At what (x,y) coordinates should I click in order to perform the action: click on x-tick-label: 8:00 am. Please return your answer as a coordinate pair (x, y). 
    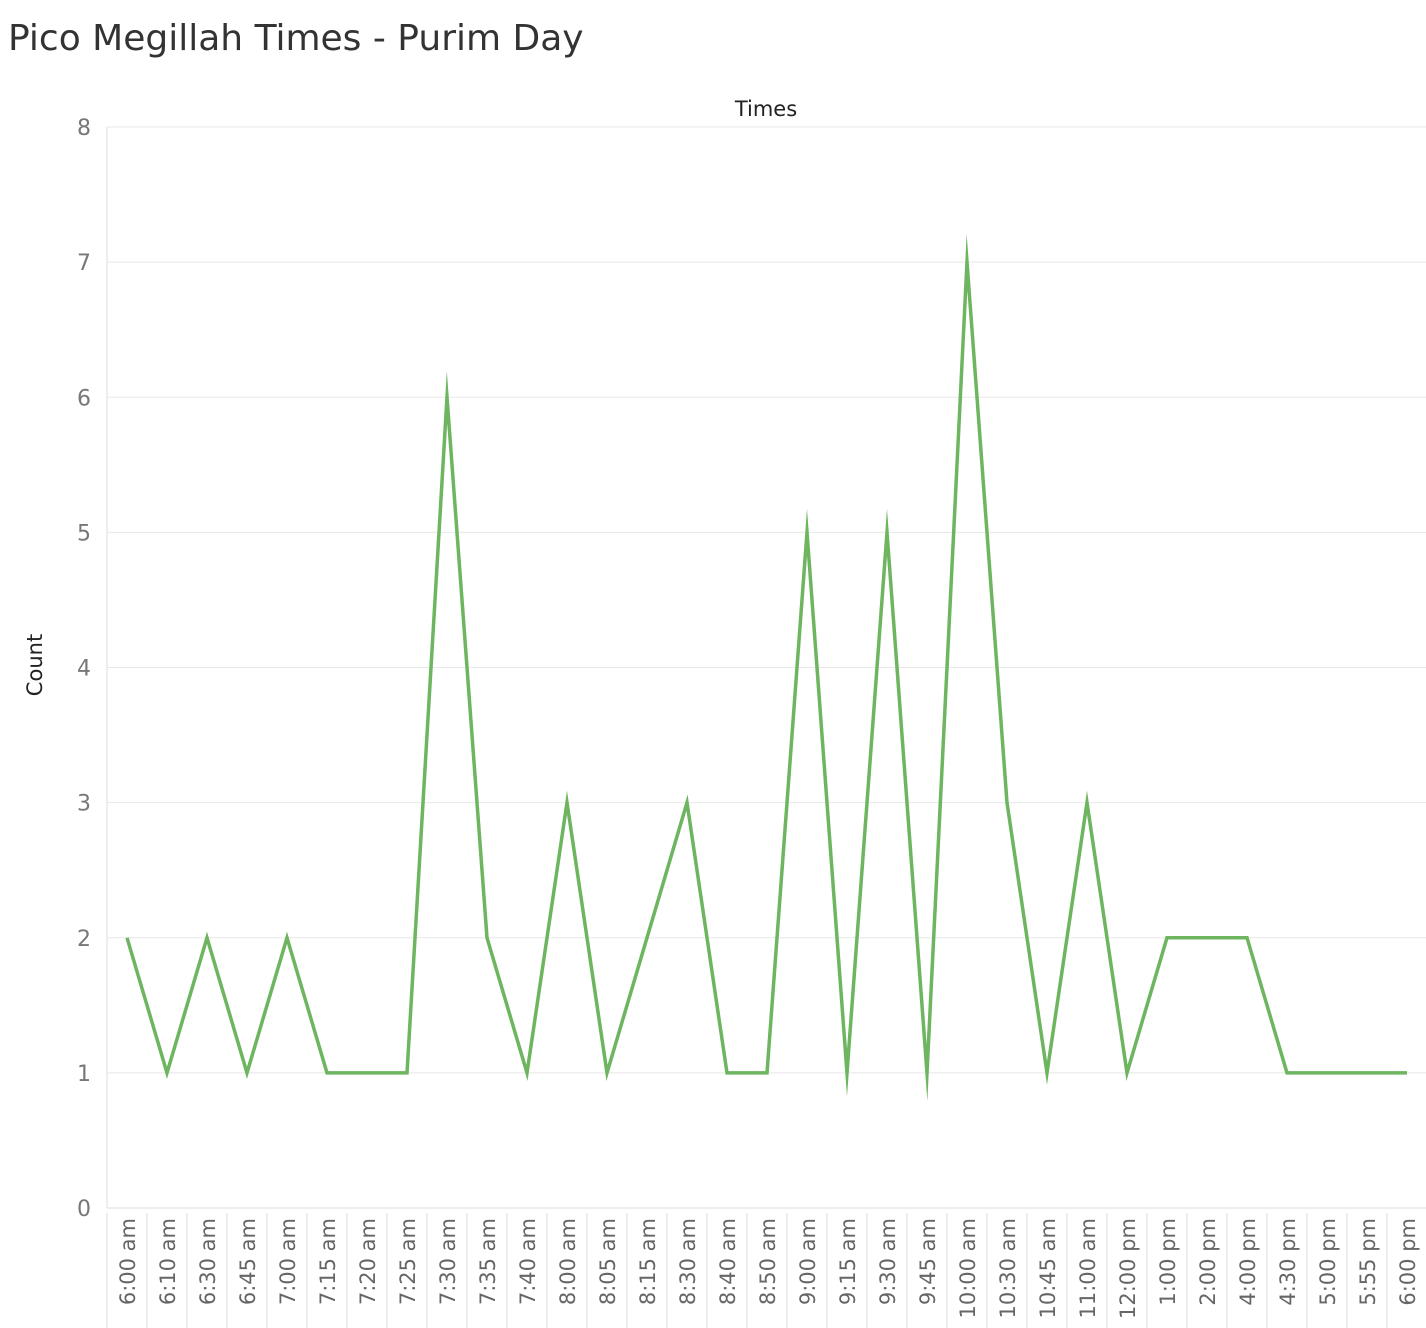
    Looking at the image, I should click on (568, 1261).